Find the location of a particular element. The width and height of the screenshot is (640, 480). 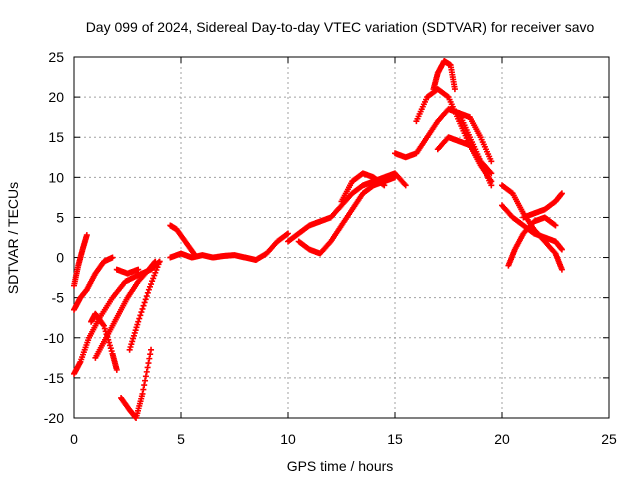

y-tick-label: -15 is located at coordinates (54, 378).